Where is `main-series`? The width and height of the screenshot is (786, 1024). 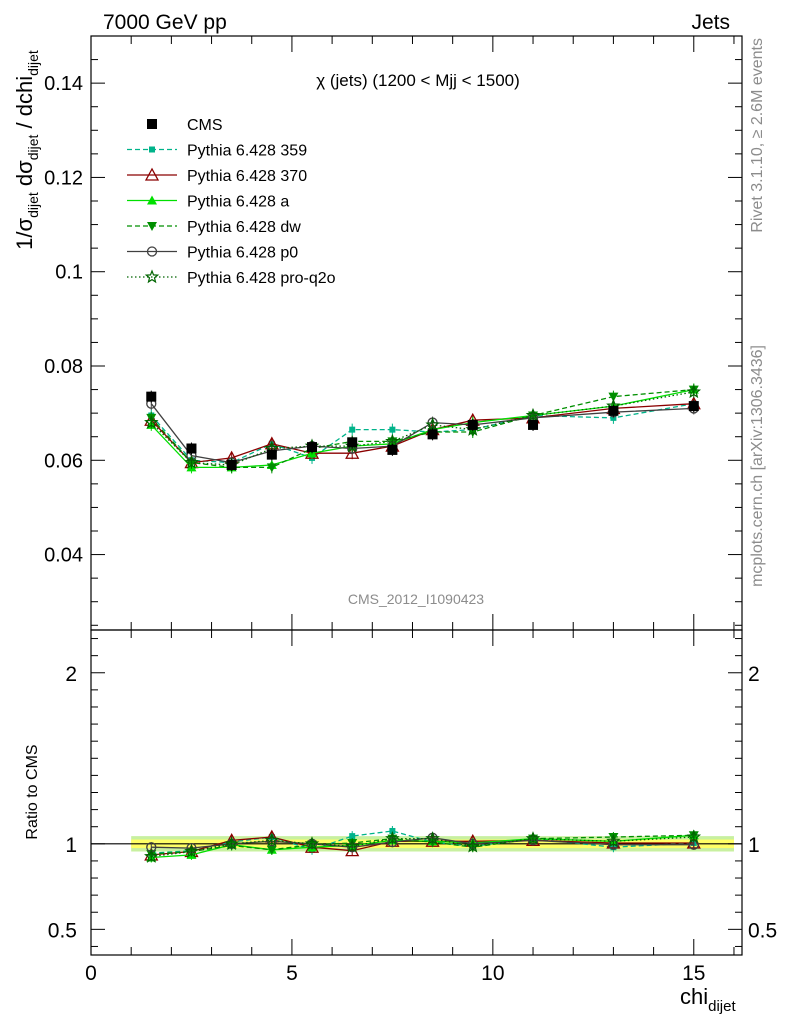
main-series is located at coordinates (423, 428).